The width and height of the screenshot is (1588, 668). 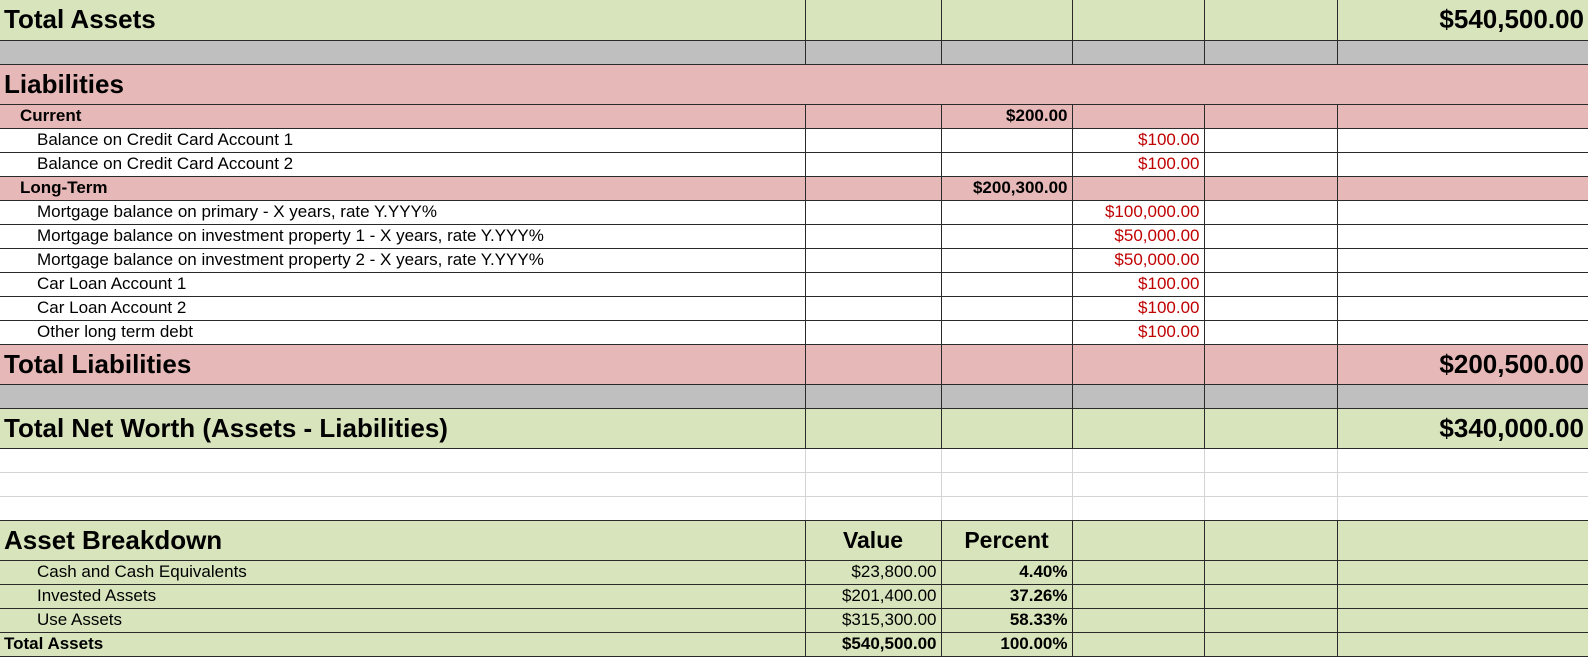 I want to click on cell: Total Liabilities, so click(x=403, y=364).